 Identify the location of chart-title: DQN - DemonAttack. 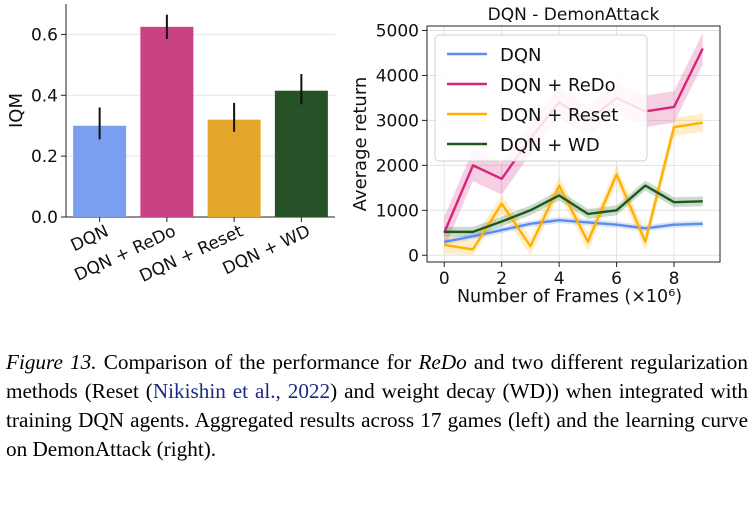
(574, 15).